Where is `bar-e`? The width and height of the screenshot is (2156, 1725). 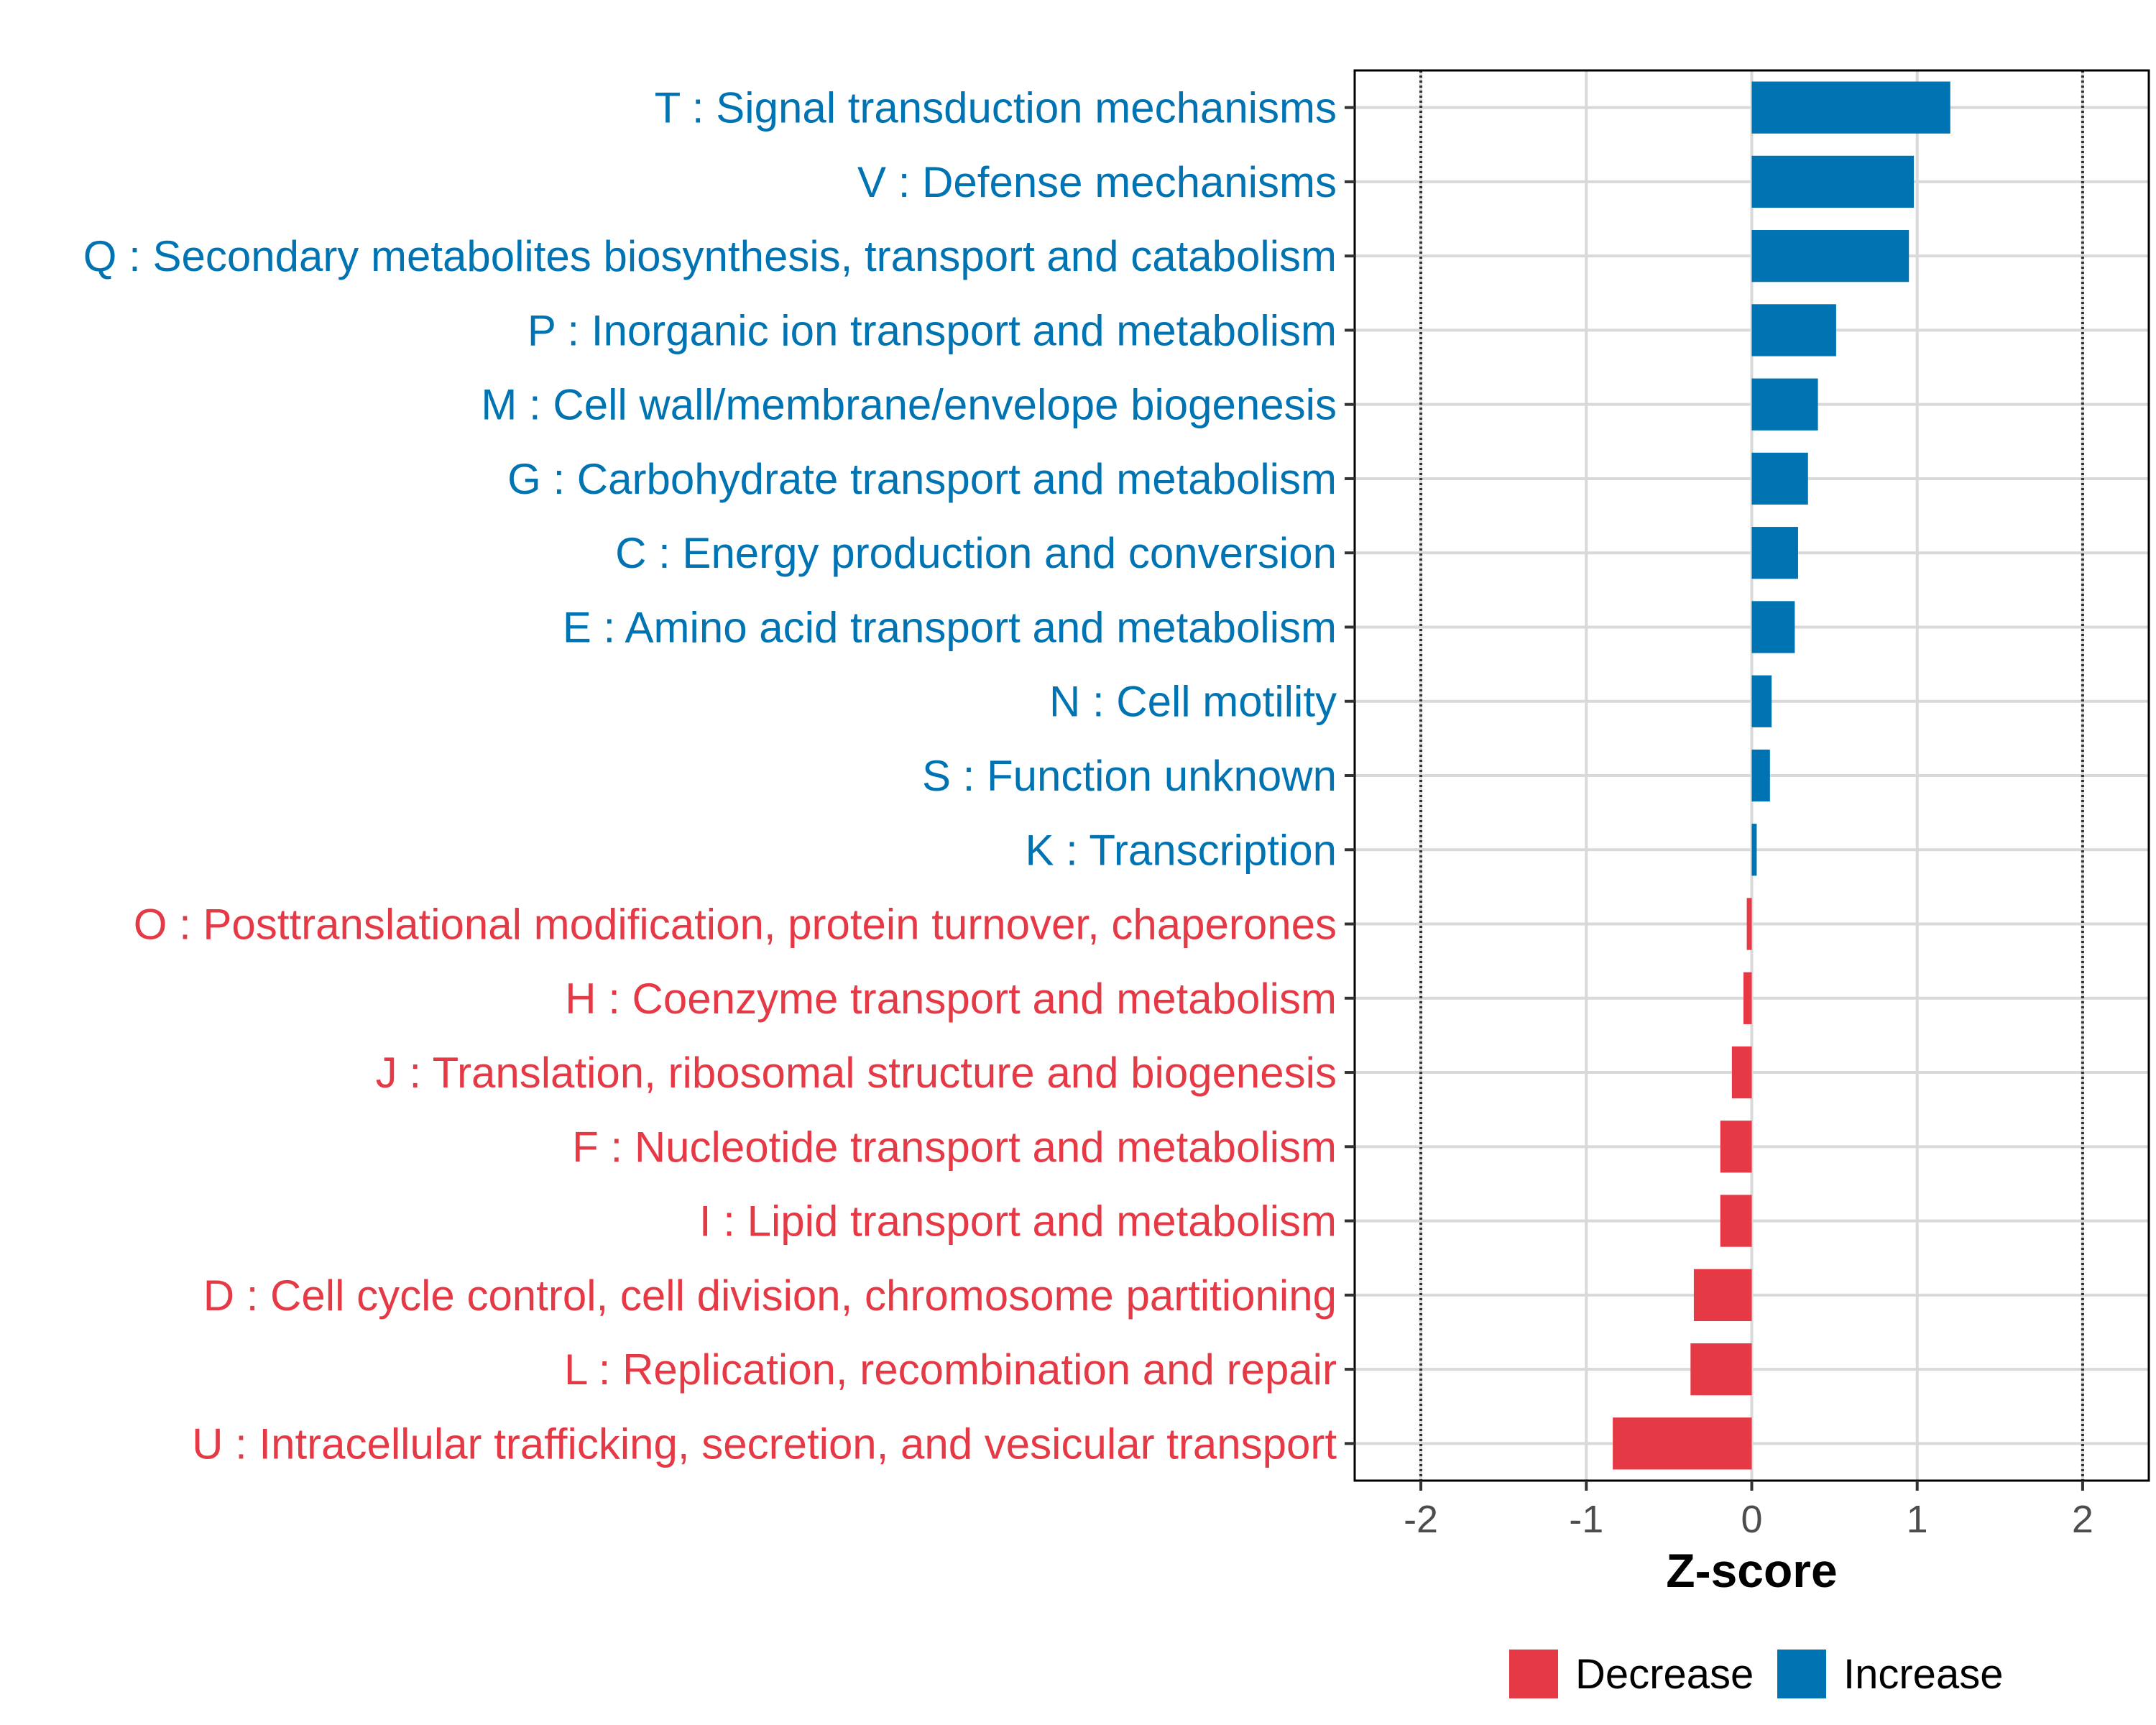
bar-e is located at coordinates (1773, 627).